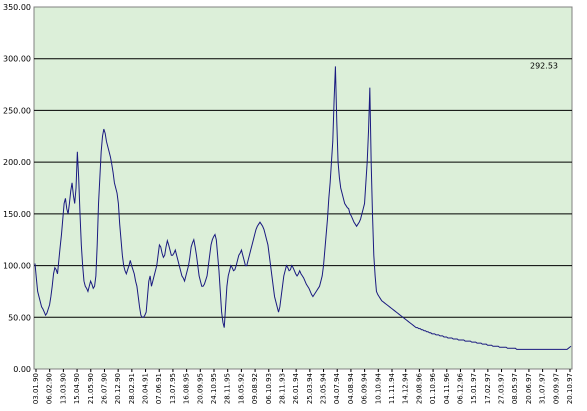 The height and width of the screenshot is (411, 587). I want to click on x-tick-label: 21.05.90, so click(91, 388).